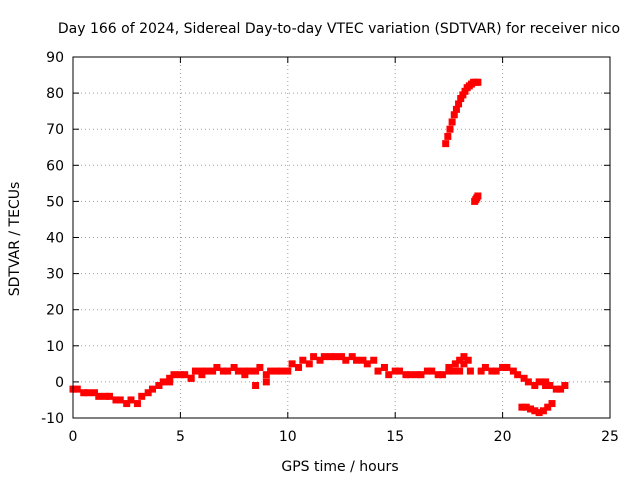 The width and height of the screenshot is (640, 480). I want to click on x-tick-label: 25, so click(610, 437).